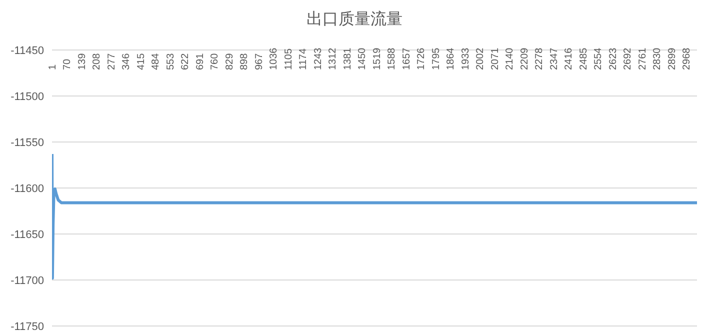  Describe the element at coordinates (97, 61) in the screenshot. I see `x-tick-label: 208` at that location.